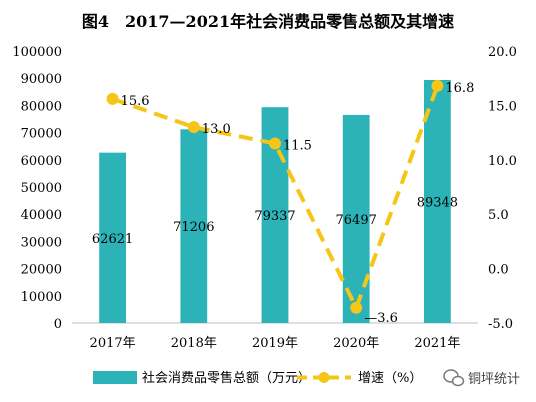  What do you see at coordinates (381, 318) in the screenshot?
I see `growth-value-label: —3.6` at bounding box center [381, 318].